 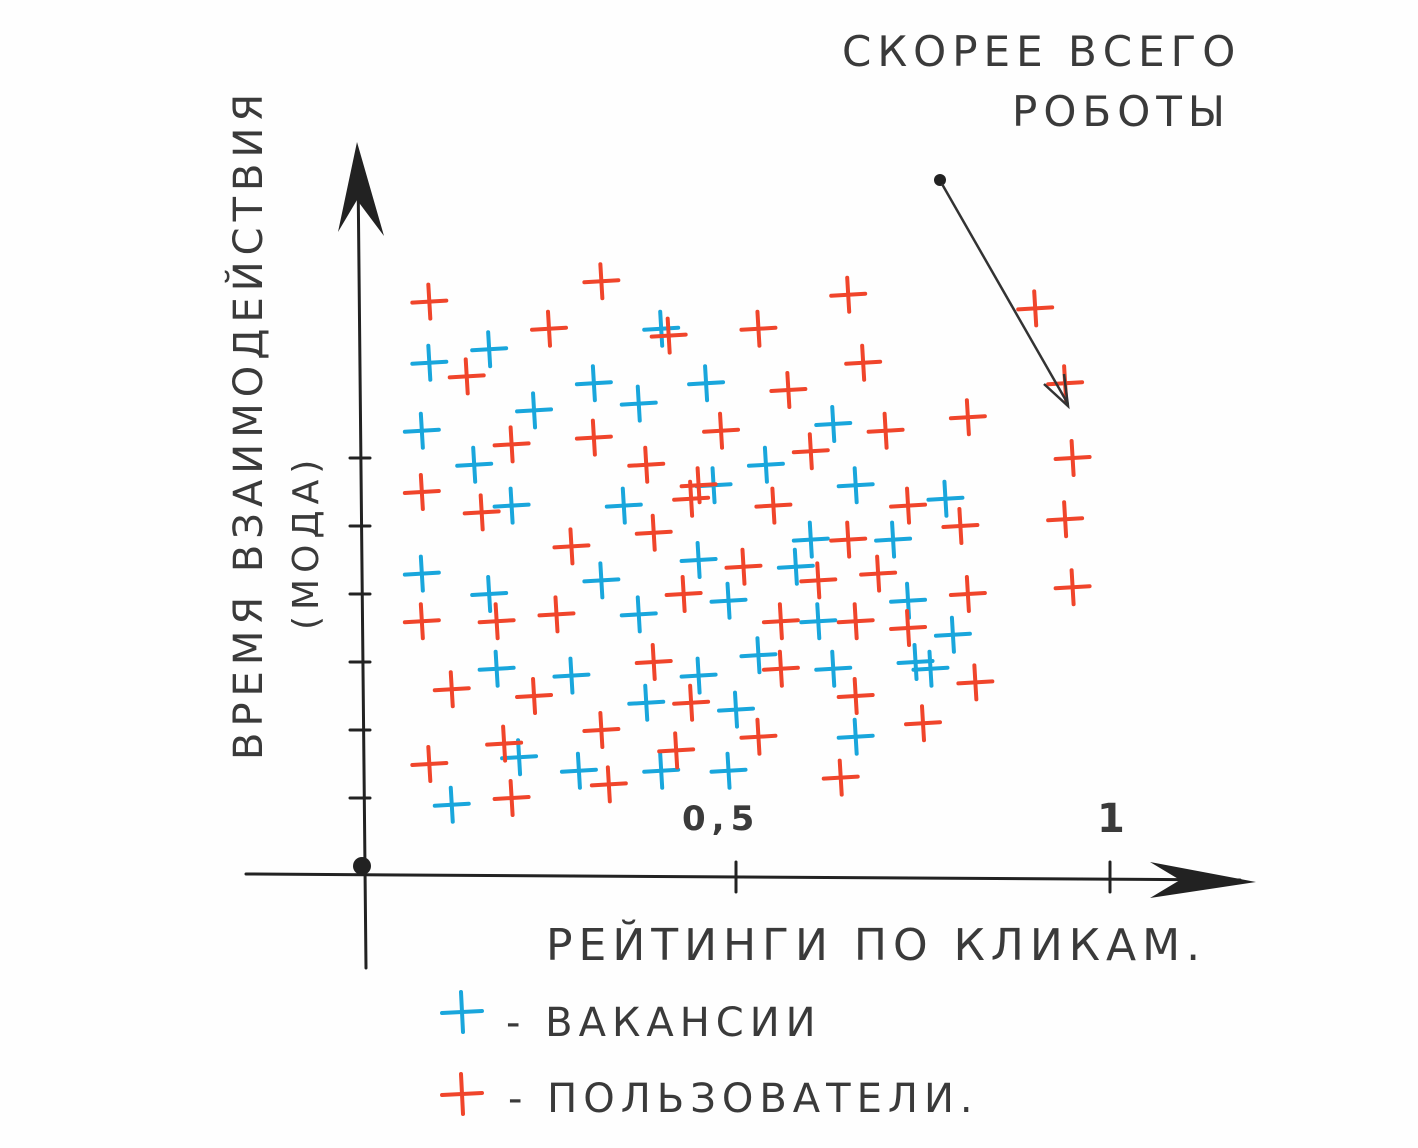 I want to click on legend-label-users: - ПОЛЬЗОВАТЕЛИ., so click(x=743, y=1099).